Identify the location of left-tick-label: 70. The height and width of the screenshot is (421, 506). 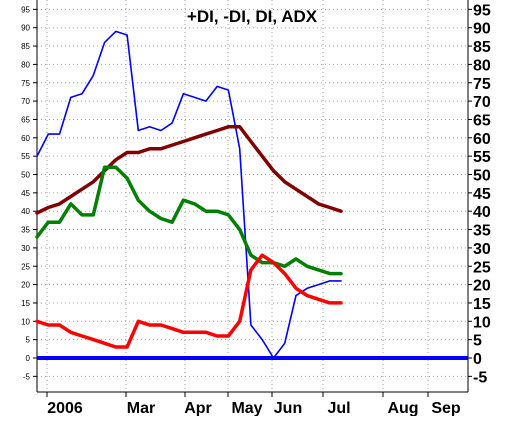
(25, 101).